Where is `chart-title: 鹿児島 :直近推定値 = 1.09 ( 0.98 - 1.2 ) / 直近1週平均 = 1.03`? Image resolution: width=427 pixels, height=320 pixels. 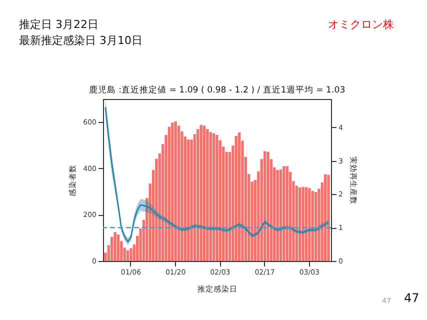
chart-title: 鹿児島 :直近推定値 = 1.09 ( 0.98 - 1.2 ) / 直近1週平均 = 1.03 is located at coordinates (217, 90).